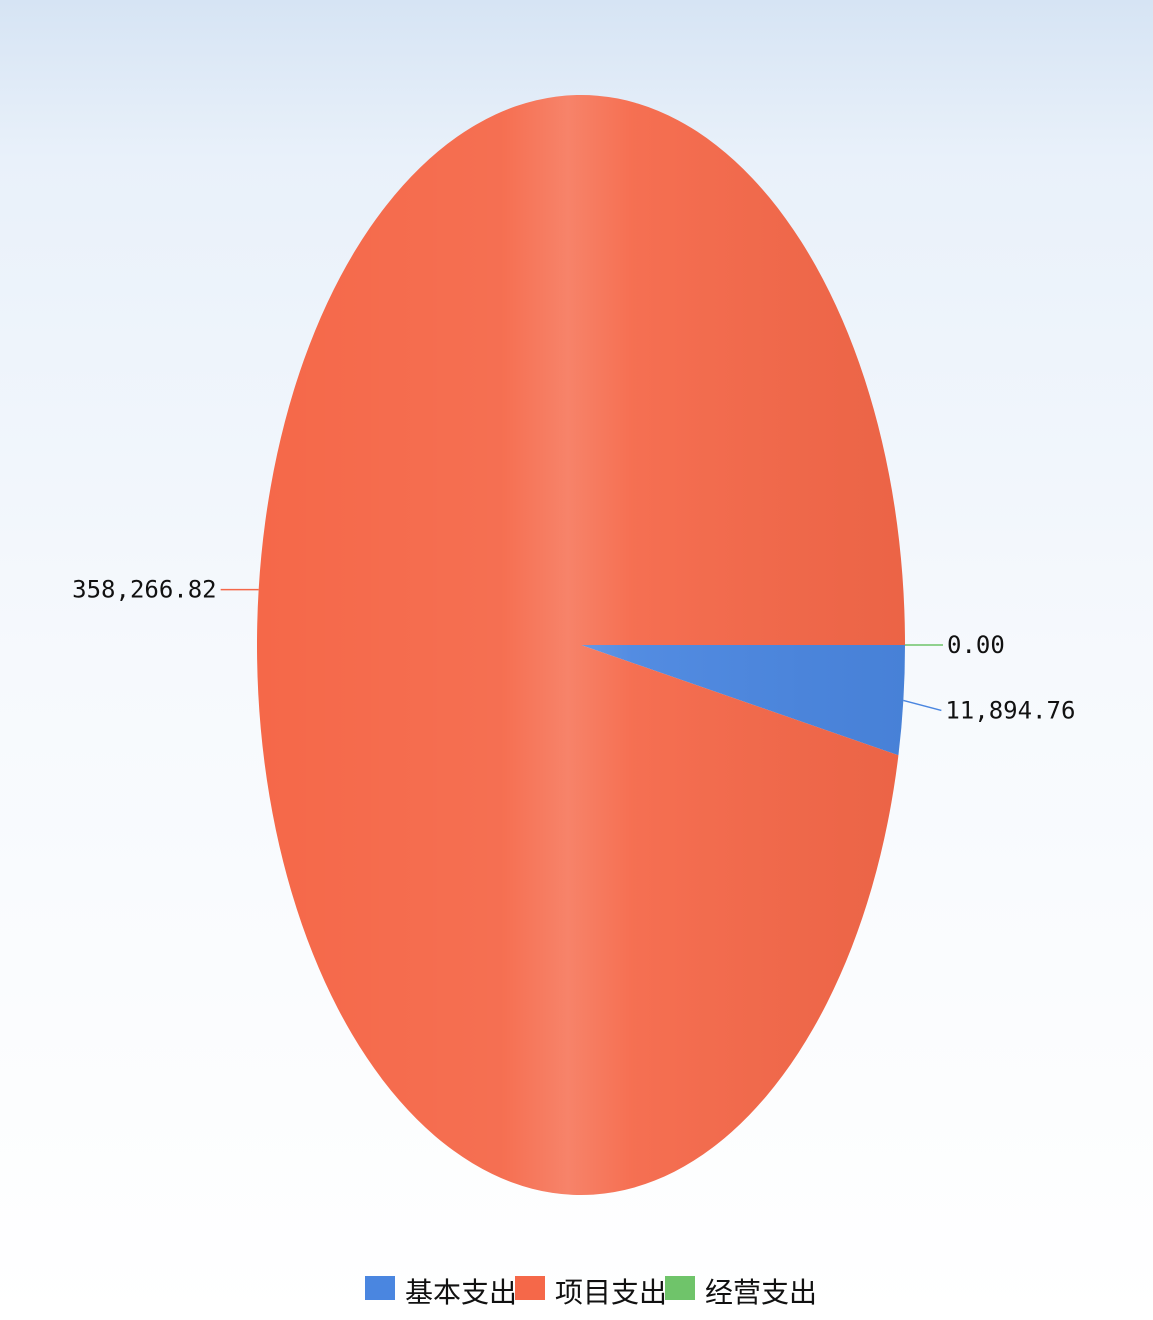 Image resolution: width=1153 pixels, height=1320 pixels. What do you see at coordinates (573, 650) in the screenshot?
I see `data-labels: 0.00 11,894.76 358,266.82` at bounding box center [573, 650].